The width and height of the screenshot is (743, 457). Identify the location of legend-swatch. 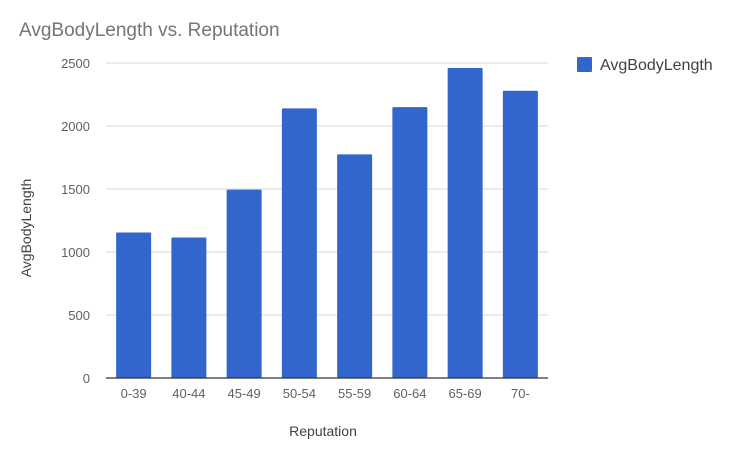
(584, 64).